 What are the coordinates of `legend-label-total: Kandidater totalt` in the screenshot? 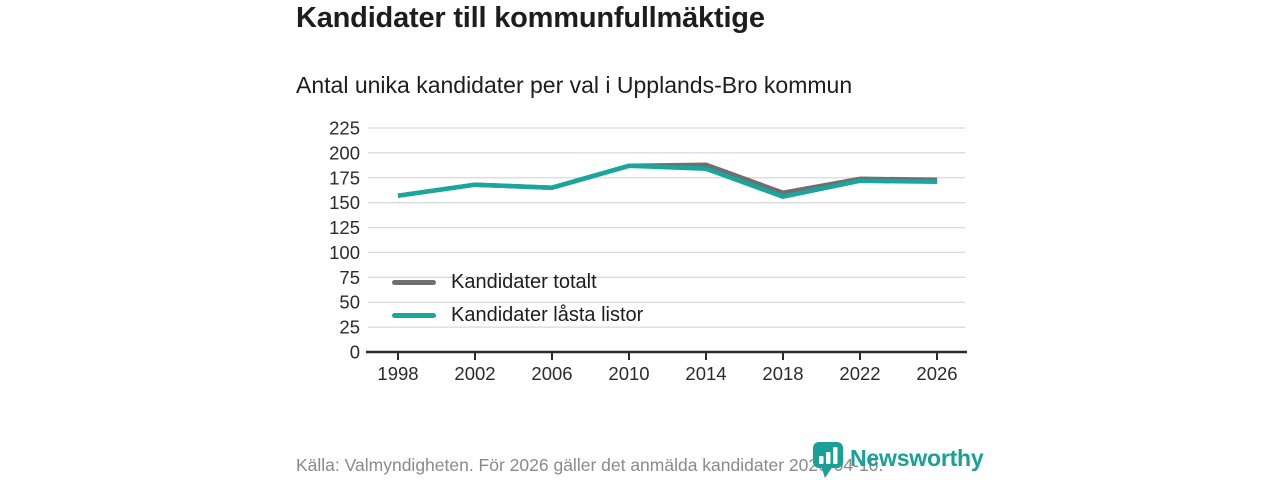 It's located at (524, 281).